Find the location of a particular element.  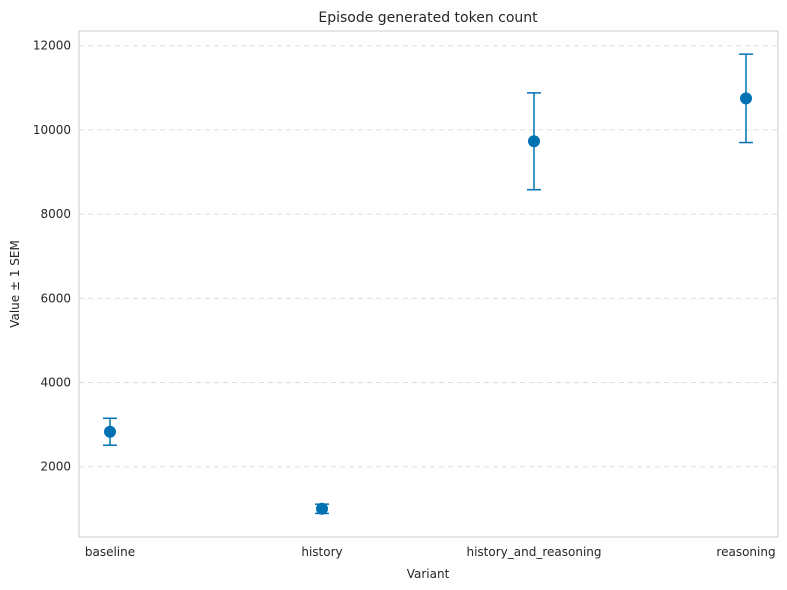

y-tick-label: 8000 is located at coordinates (55, 214).